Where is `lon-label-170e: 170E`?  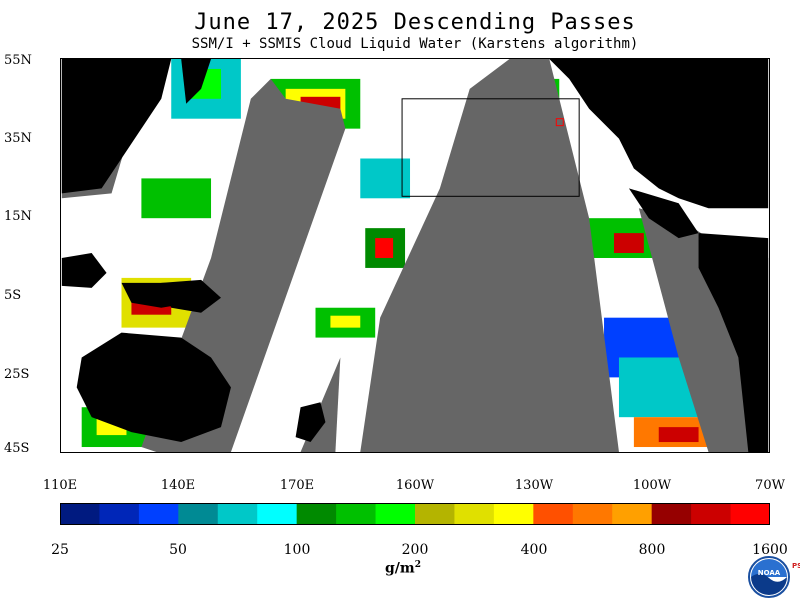 lon-label-170e: 170E is located at coordinates (297, 485).